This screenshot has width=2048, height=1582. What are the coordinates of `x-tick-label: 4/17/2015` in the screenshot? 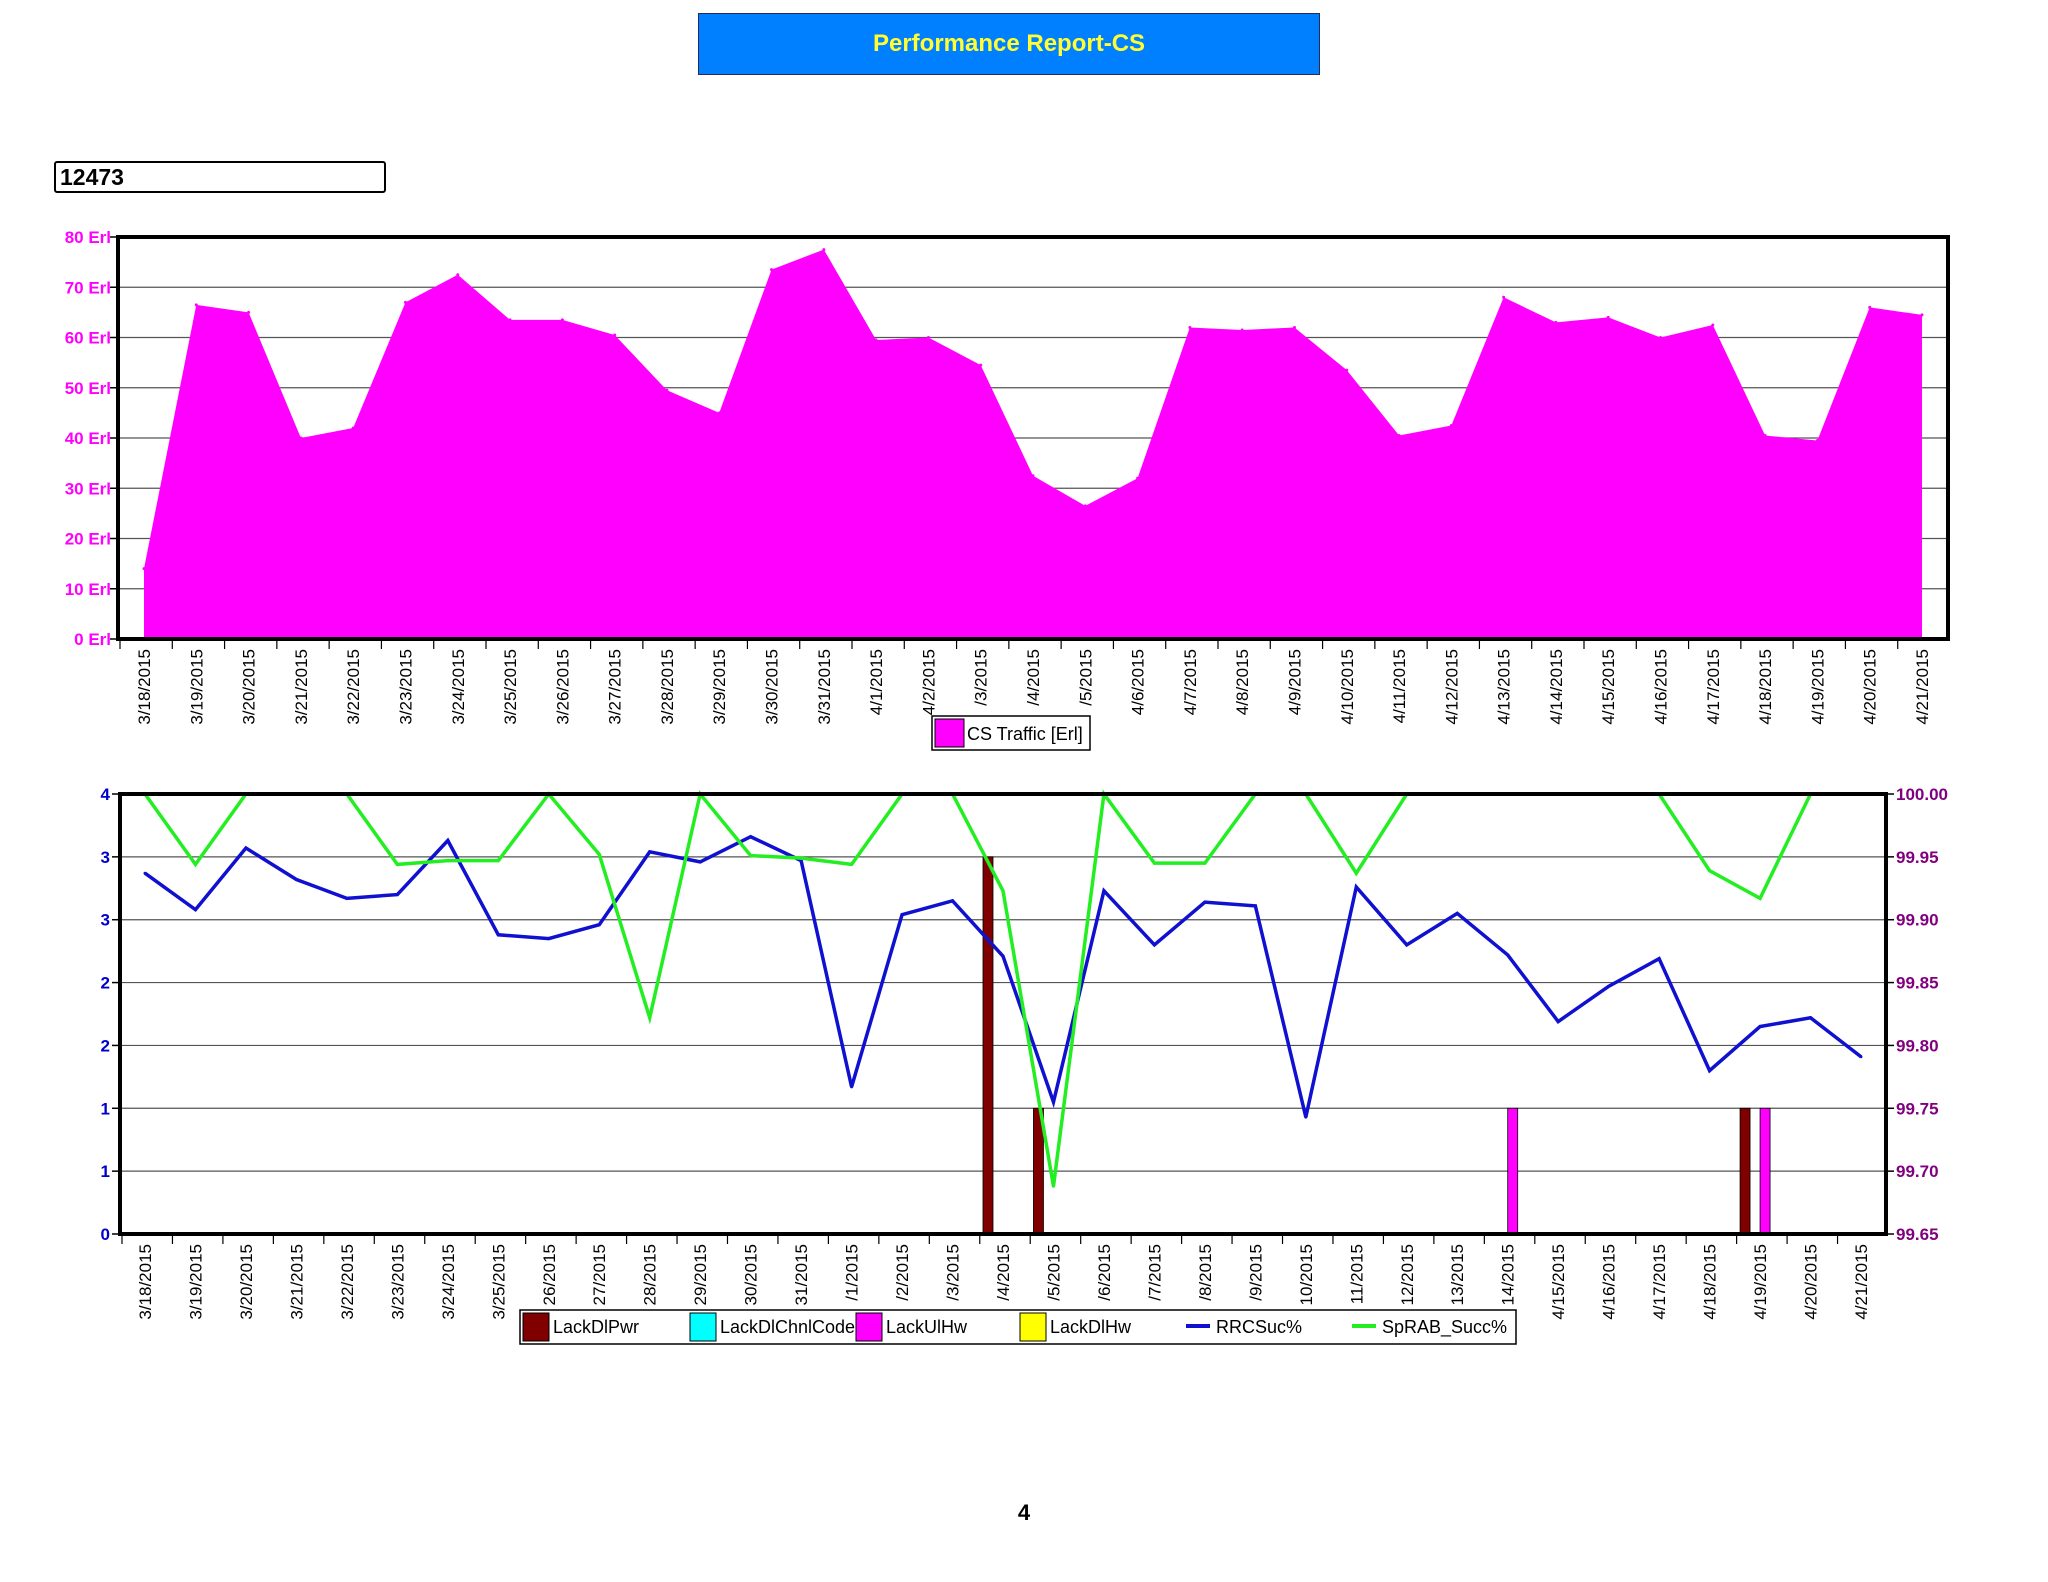 It's located at (1659, 1282).